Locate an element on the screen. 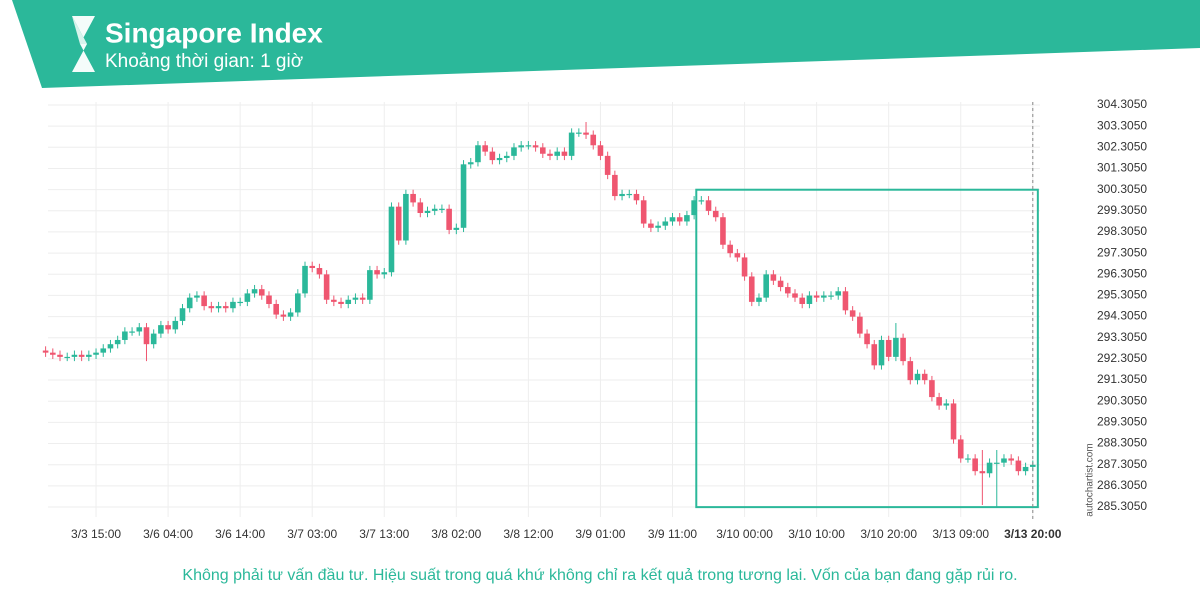  y-tick-label: 297.3050 is located at coordinates (1122, 252).